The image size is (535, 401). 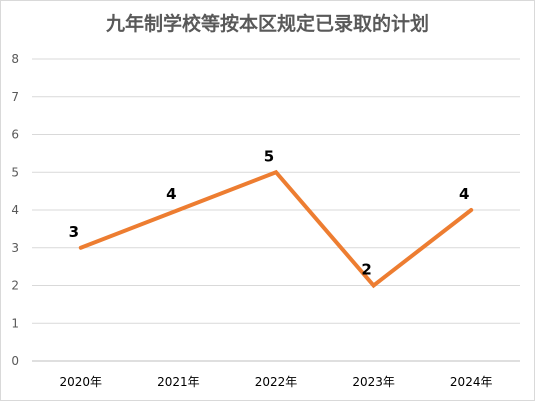 What do you see at coordinates (15, 135) in the screenshot?
I see `y-tick-label: 6` at bounding box center [15, 135].